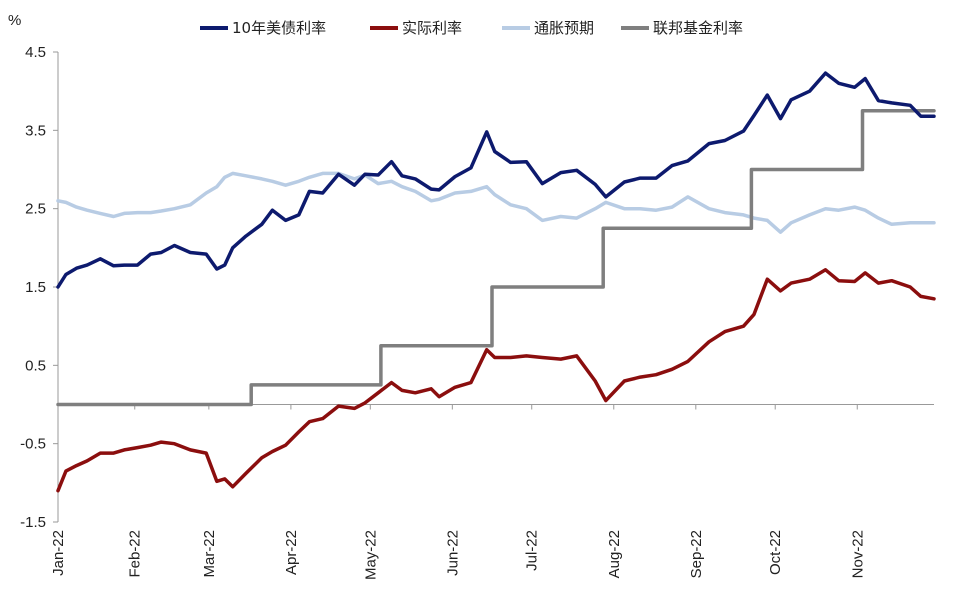  I want to click on y-tick-label: 1.5, so click(35, 287).